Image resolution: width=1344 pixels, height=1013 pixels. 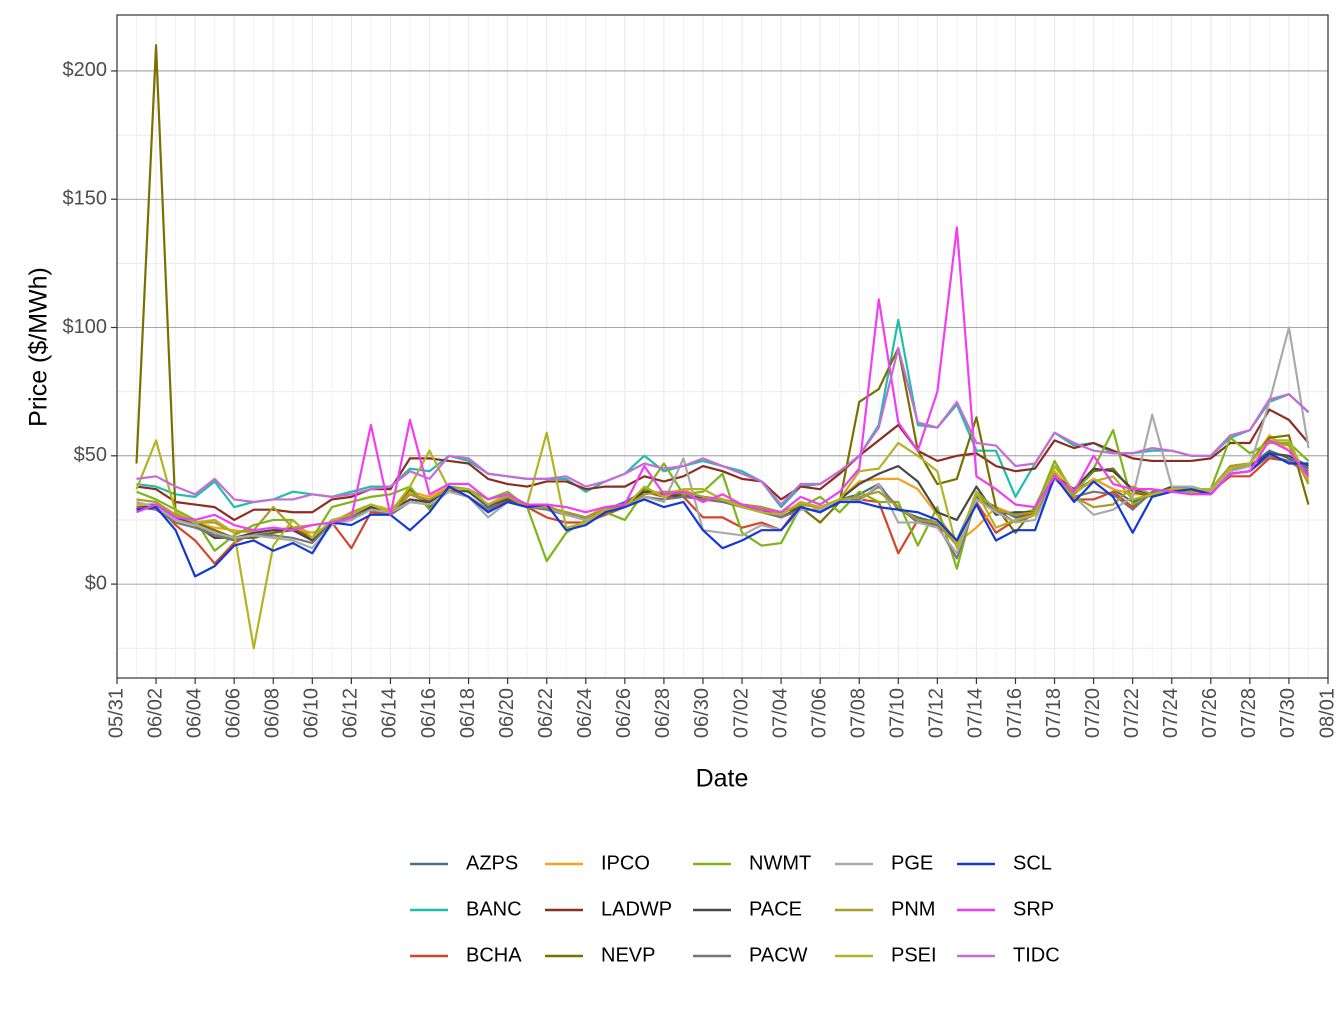 I want to click on x-tick-label: 06/12, so click(x=351, y=713).